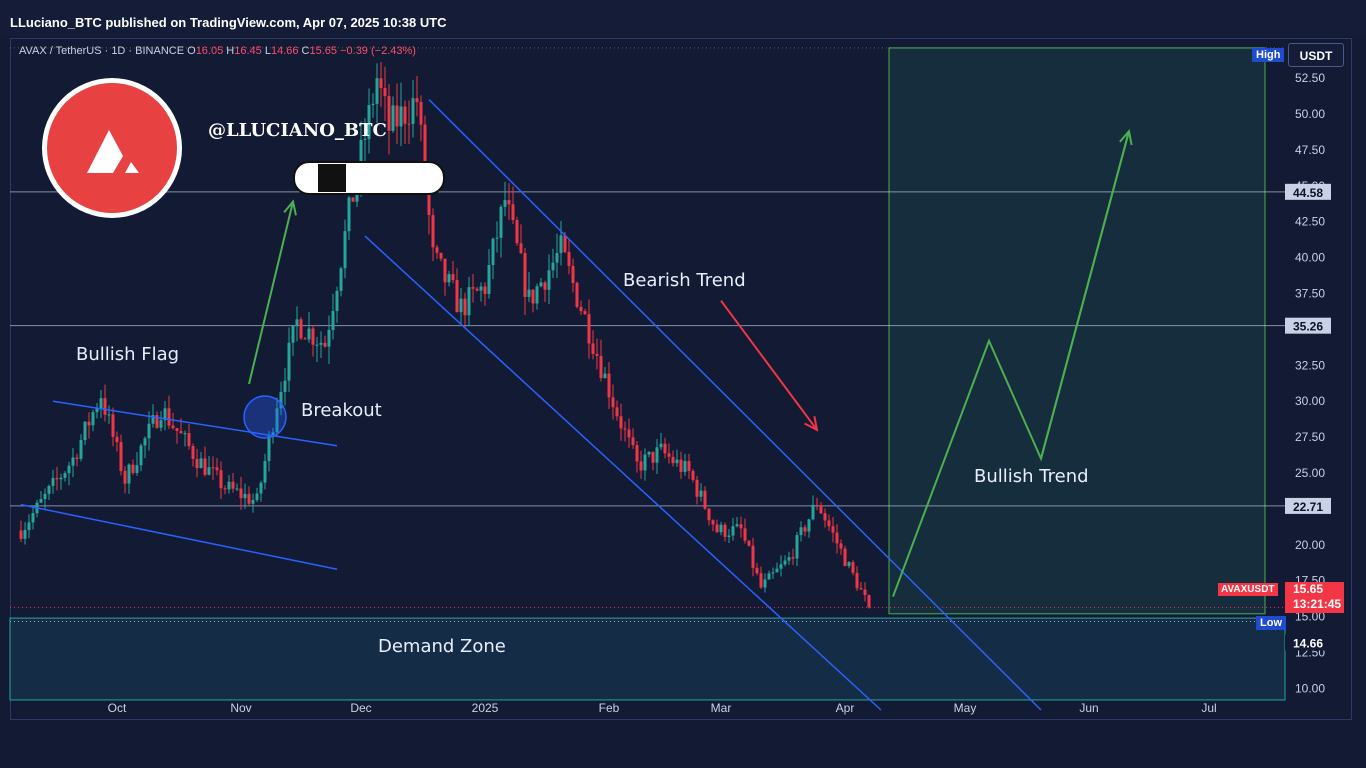 Image resolution: width=1366 pixels, height=768 pixels. I want to click on close-label: C, so click(305, 51).